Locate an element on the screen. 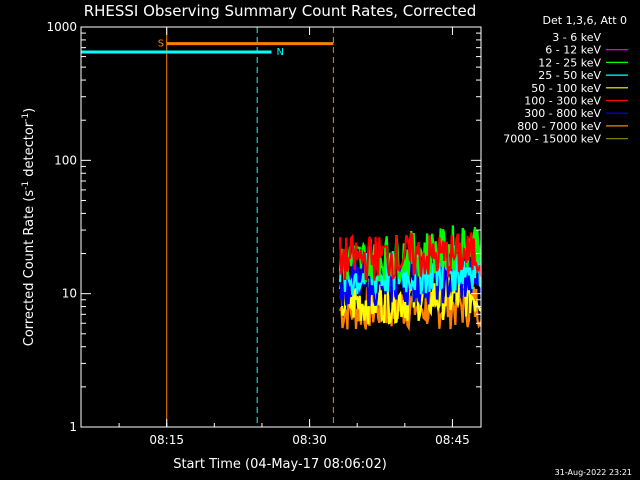 The height and width of the screenshot is (480, 640). x-tick-label-0: 08:15 is located at coordinates (166, 440).